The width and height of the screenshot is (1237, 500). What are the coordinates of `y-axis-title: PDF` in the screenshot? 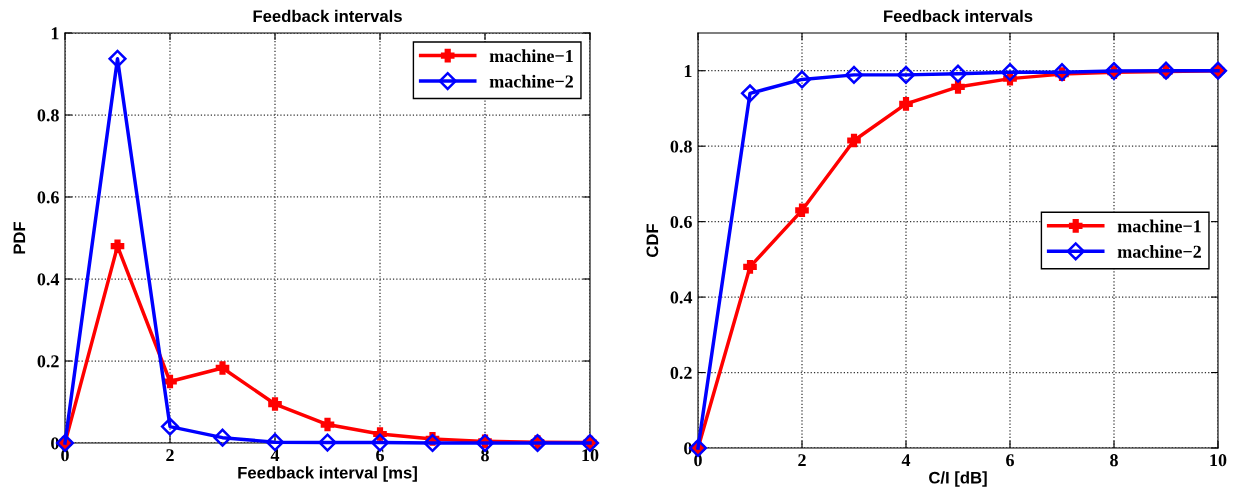 It's located at (19, 237).